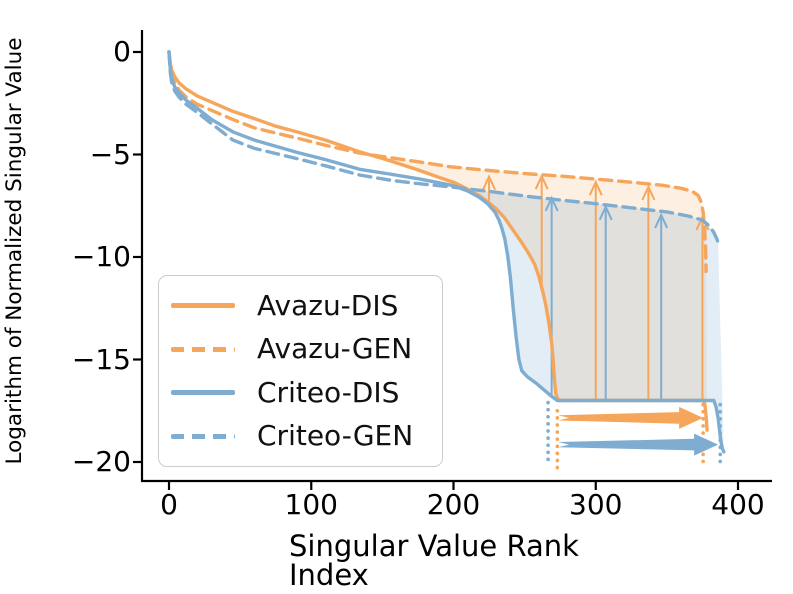  I want to click on y-tick-label: −10, so click(101, 256).